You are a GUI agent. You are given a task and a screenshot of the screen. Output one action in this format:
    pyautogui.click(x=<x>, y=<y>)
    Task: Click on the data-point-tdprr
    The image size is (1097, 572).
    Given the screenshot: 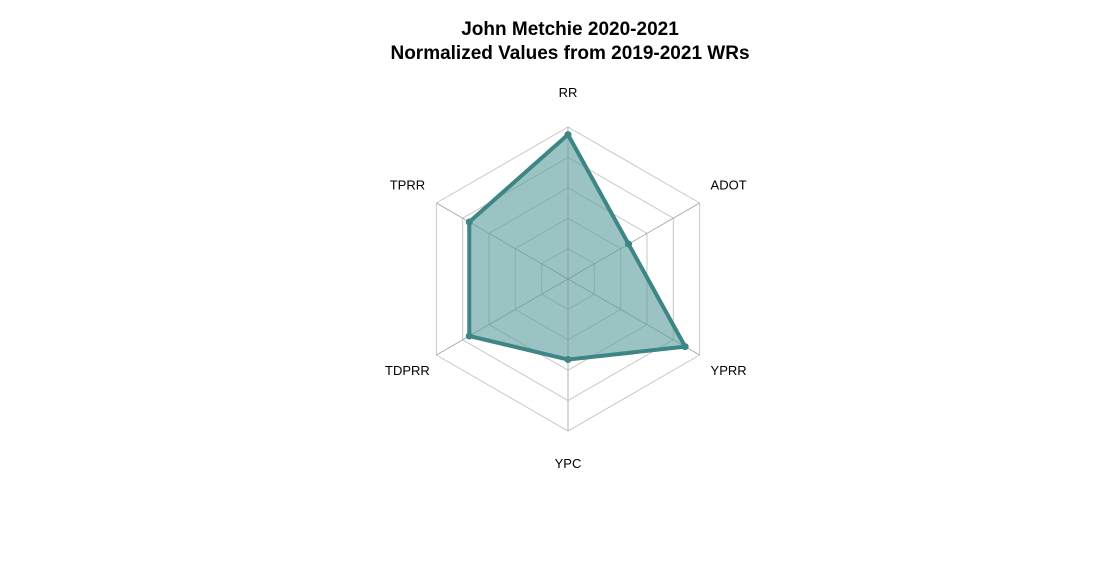 What is the action you would take?
    pyautogui.click(x=469, y=336)
    